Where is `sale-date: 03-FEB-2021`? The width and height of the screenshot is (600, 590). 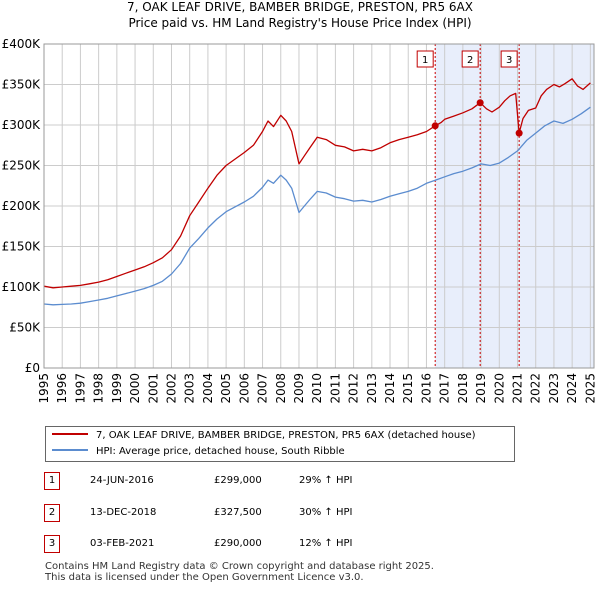 sale-date: 03-FEB-2021 is located at coordinates (122, 543).